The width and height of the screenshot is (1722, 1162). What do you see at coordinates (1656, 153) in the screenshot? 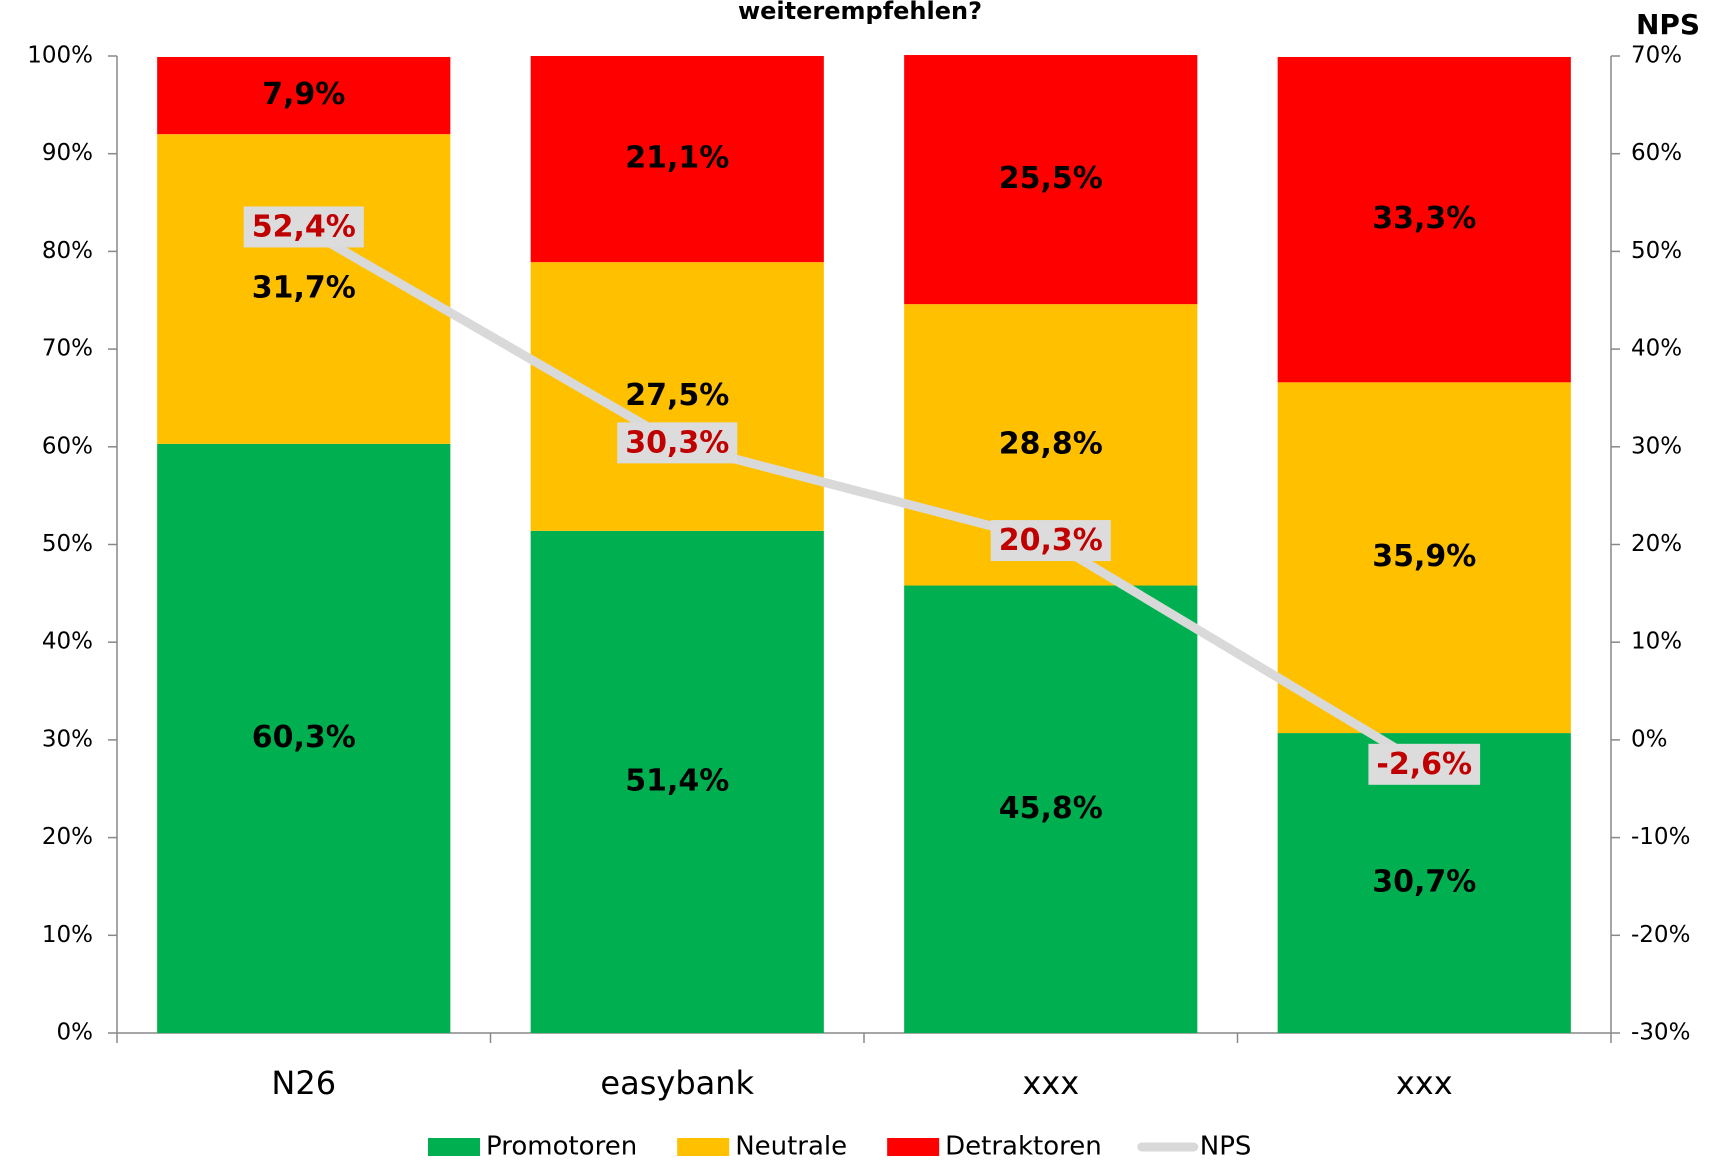
I see `y2-tick-label: 60%` at bounding box center [1656, 153].